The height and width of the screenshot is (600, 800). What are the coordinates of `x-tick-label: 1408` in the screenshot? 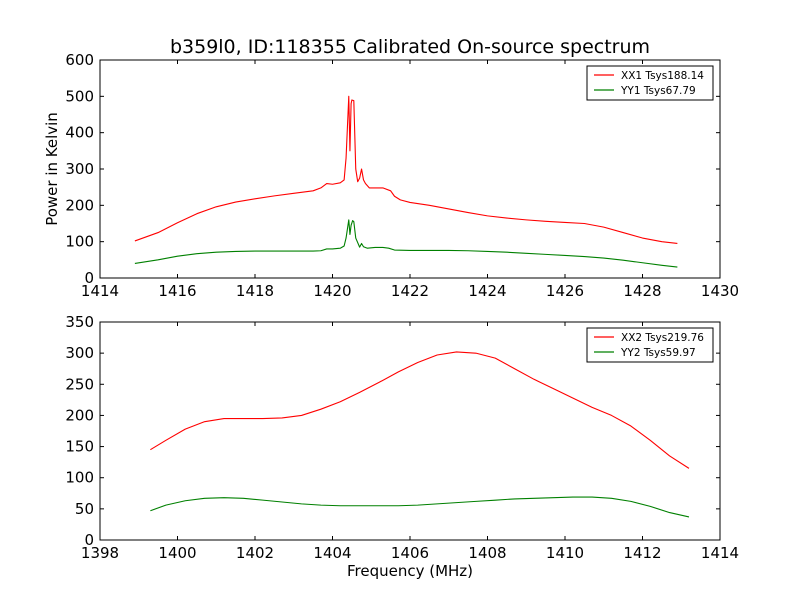 It's located at (487, 553).